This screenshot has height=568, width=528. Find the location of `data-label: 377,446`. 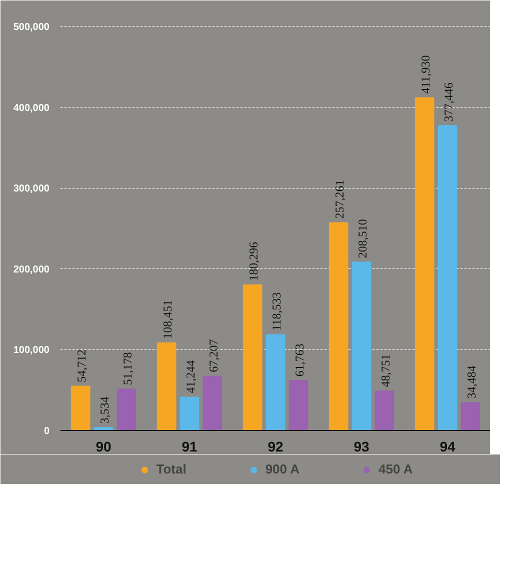

data-label: 377,446 is located at coordinates (449, 102).